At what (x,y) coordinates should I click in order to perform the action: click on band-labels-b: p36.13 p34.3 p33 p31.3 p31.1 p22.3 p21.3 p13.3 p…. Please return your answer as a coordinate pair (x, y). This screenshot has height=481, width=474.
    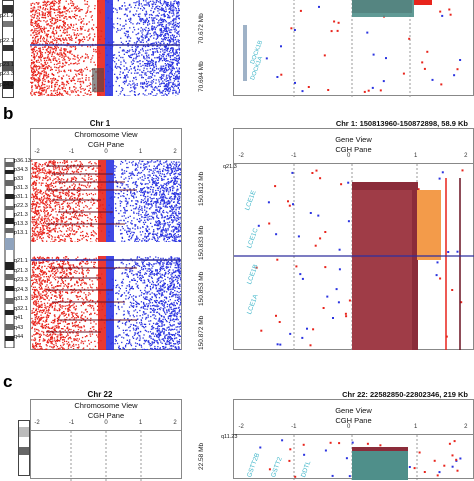
    Looking at the image, I should click on (24, 253).